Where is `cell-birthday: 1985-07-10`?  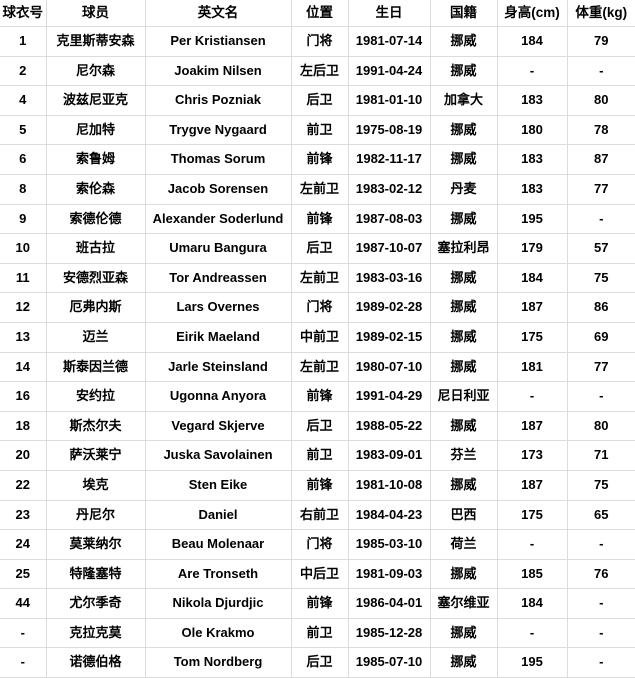
cell-birthday: 1985-07-10 is located at coordinates (389, 662).